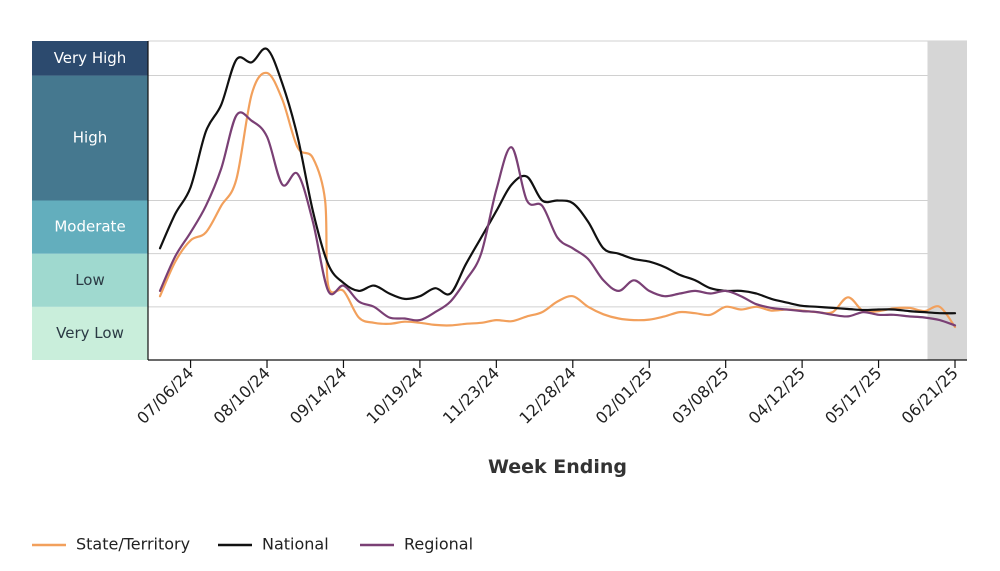 This screenshot has width=1000, height=571. I want to click on x-tick-label: 07/06/24, so click(165, 395).